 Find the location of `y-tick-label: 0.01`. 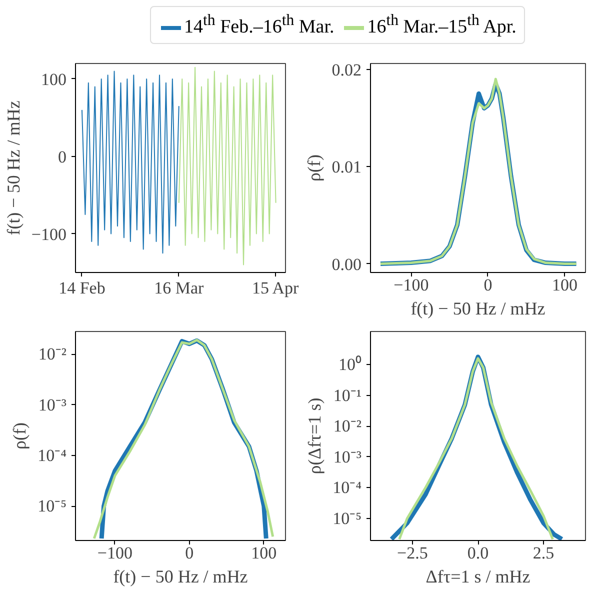

y-tick-label: 0.01 is located at coordinates (347, 167).